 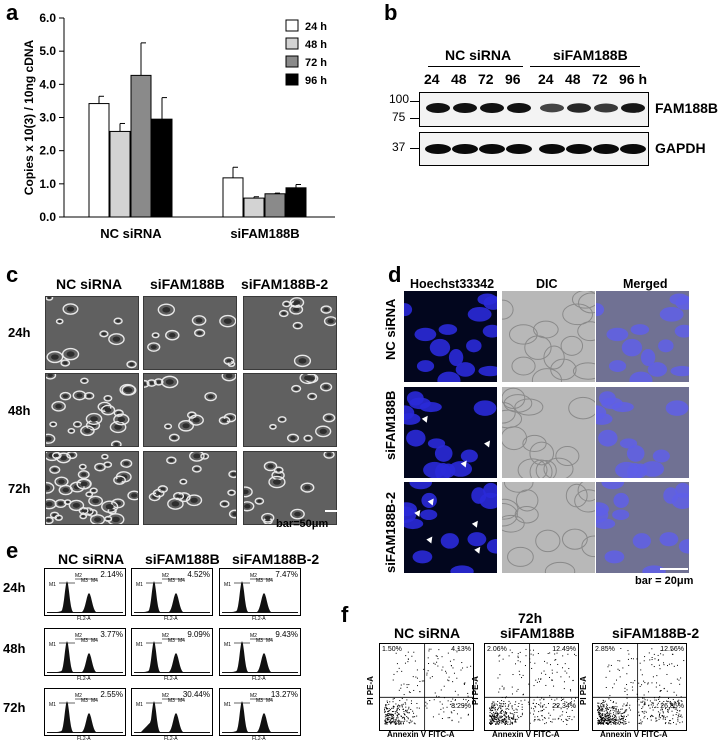 I want to click on hist-percent: 9.09%, so click(x=198, y=634).